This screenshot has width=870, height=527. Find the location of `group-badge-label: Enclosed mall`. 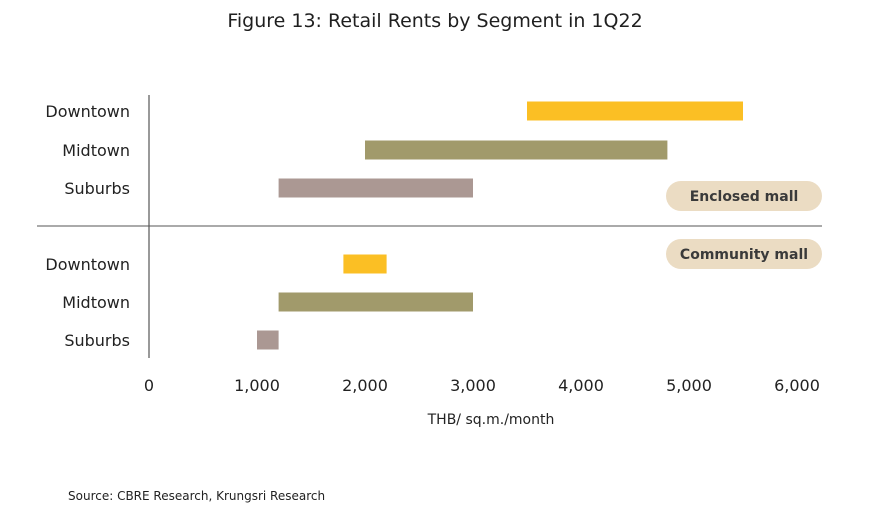

group-badge-label: Enclosed mall is located at coordinates (744, 197).